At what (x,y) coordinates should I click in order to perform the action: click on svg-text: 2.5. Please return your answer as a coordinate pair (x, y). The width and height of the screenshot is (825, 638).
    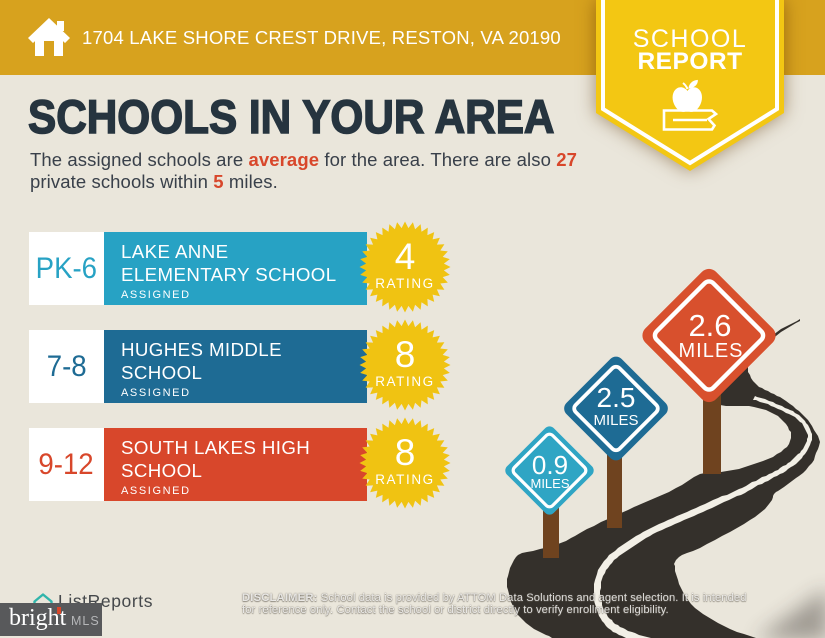
    Looking at the image, I should click on (616, 397).